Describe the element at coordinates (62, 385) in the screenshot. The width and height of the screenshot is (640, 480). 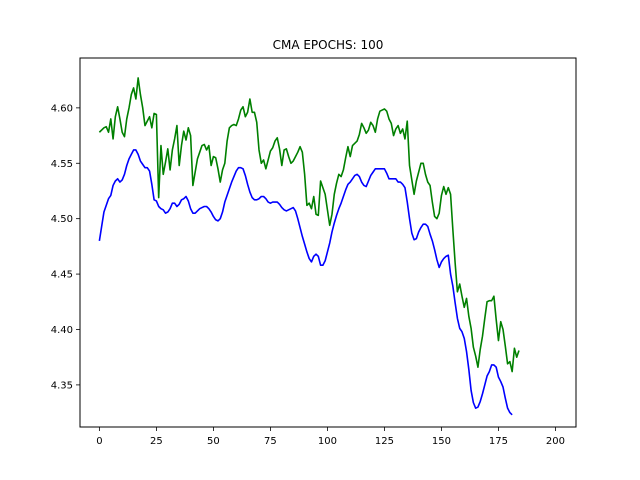
I see `y-tick-label: 4.35` at that location.